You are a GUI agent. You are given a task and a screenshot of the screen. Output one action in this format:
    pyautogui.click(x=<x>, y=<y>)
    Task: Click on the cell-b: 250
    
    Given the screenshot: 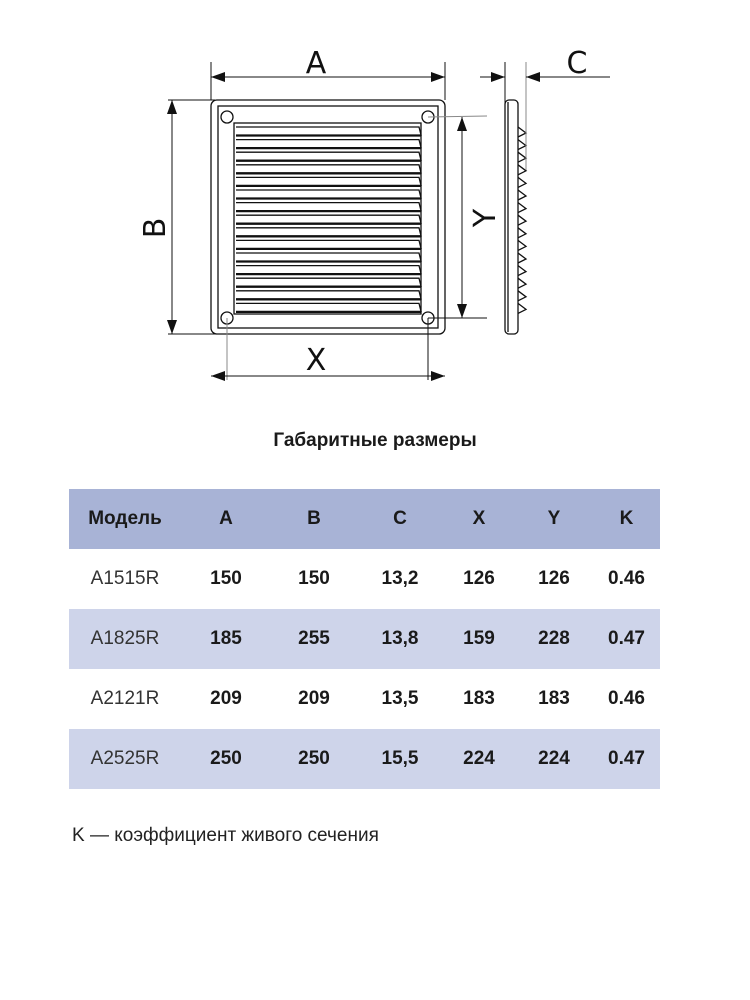 What is the action you would take?
    pyautogui.click(x=314, y=759)
    